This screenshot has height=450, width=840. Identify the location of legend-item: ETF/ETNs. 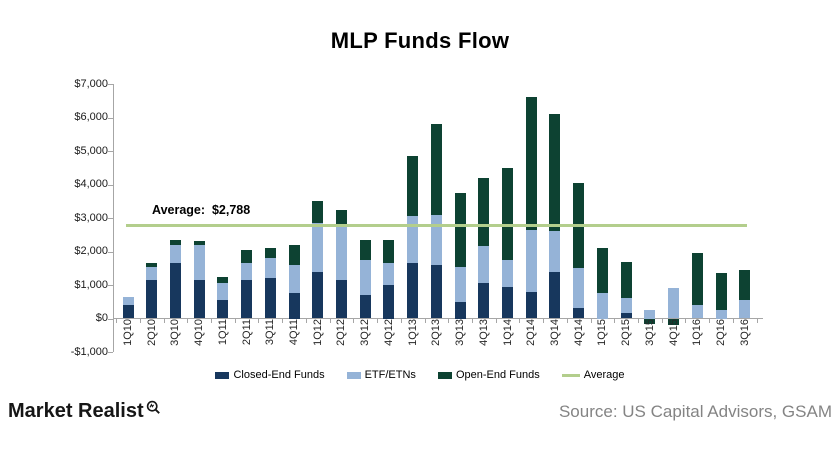
(381, 375).